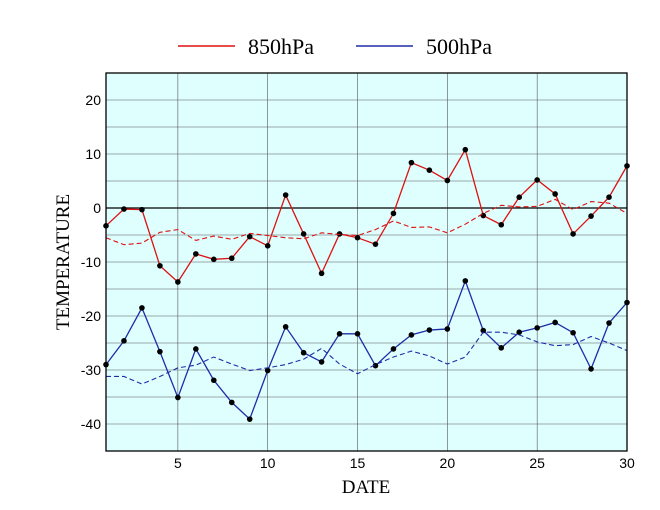 Image resolution: width=660 pixels, height=510 pixels. I want to click on x-tick-label: 15, so click(358, 463).